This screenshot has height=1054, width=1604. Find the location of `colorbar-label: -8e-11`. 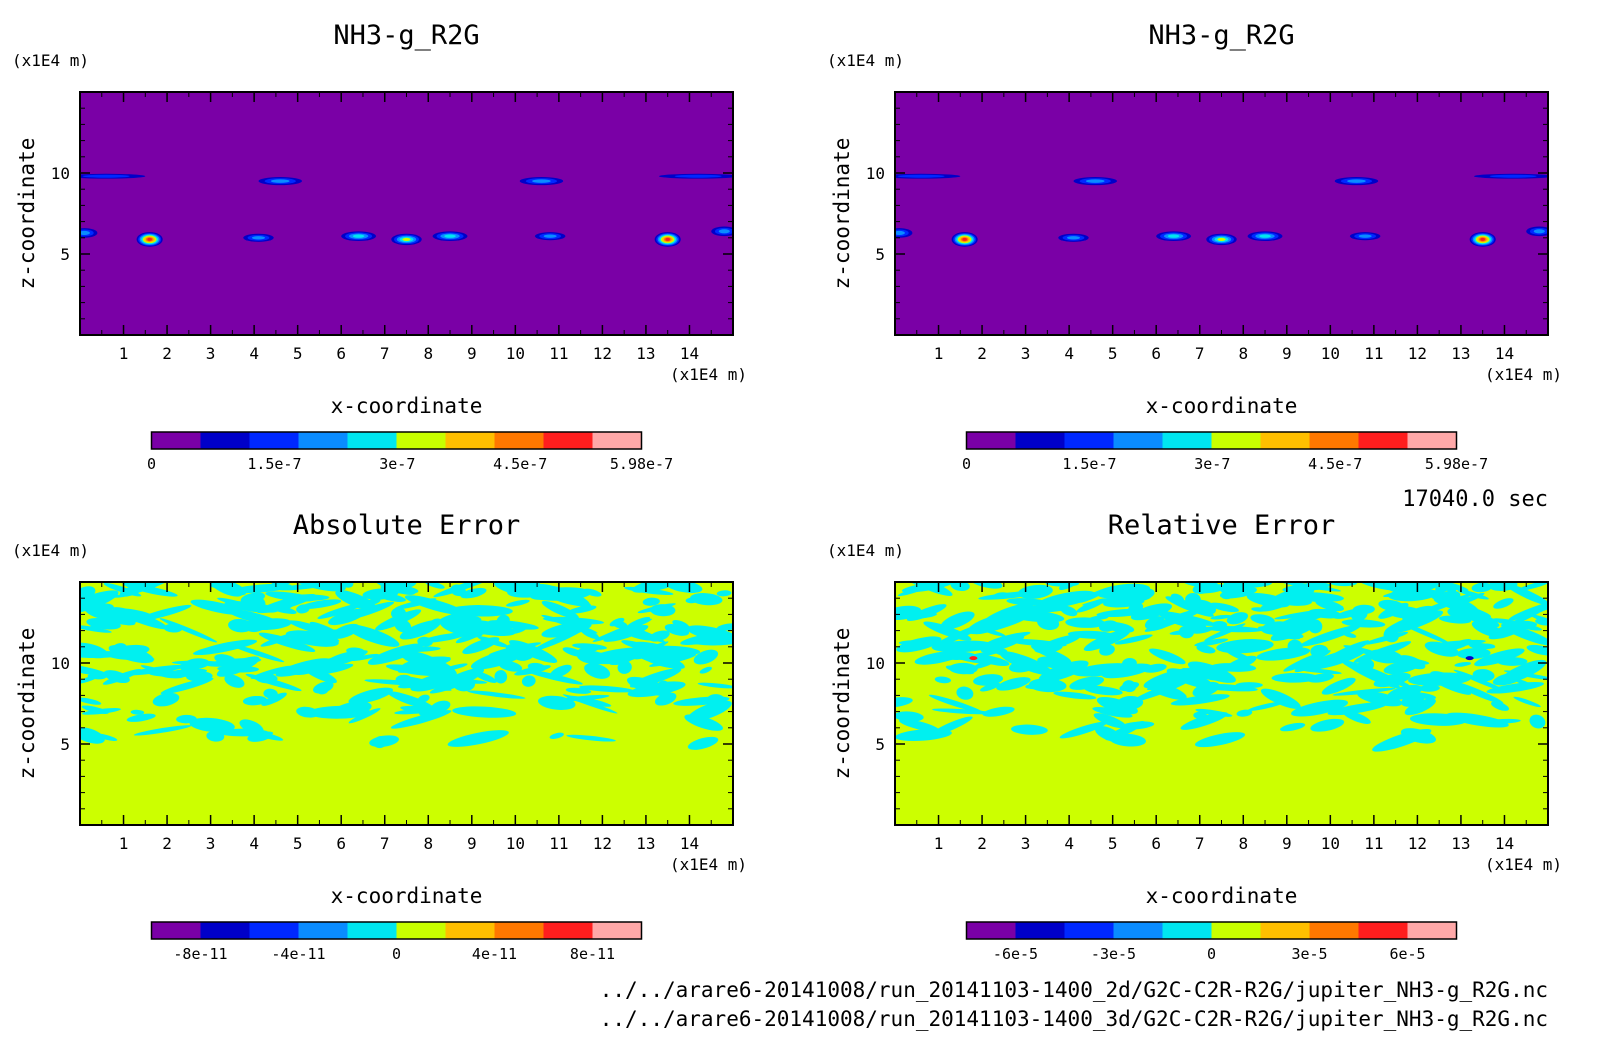

colorbar-label: -8e-11 is located at coordinates (200, 954).